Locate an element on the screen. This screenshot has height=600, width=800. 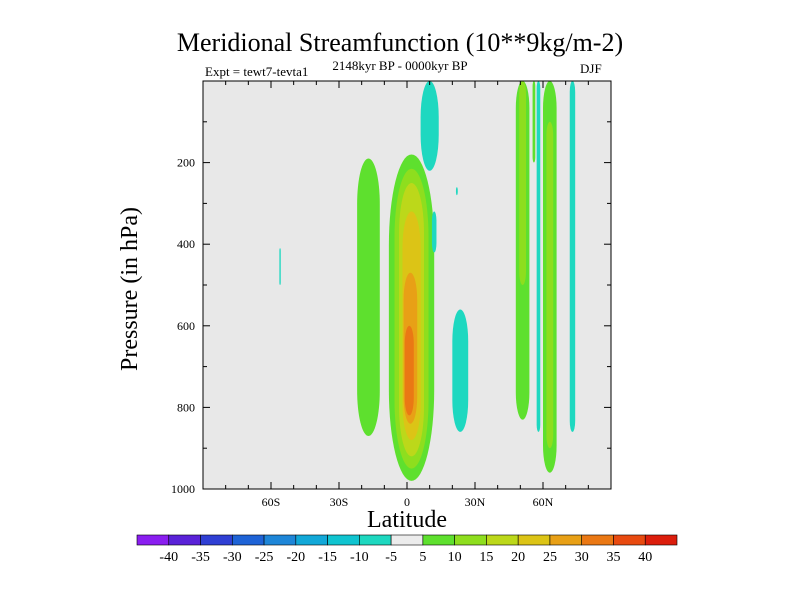
x-tick-label: 60N is located at coordinates (543, 502).